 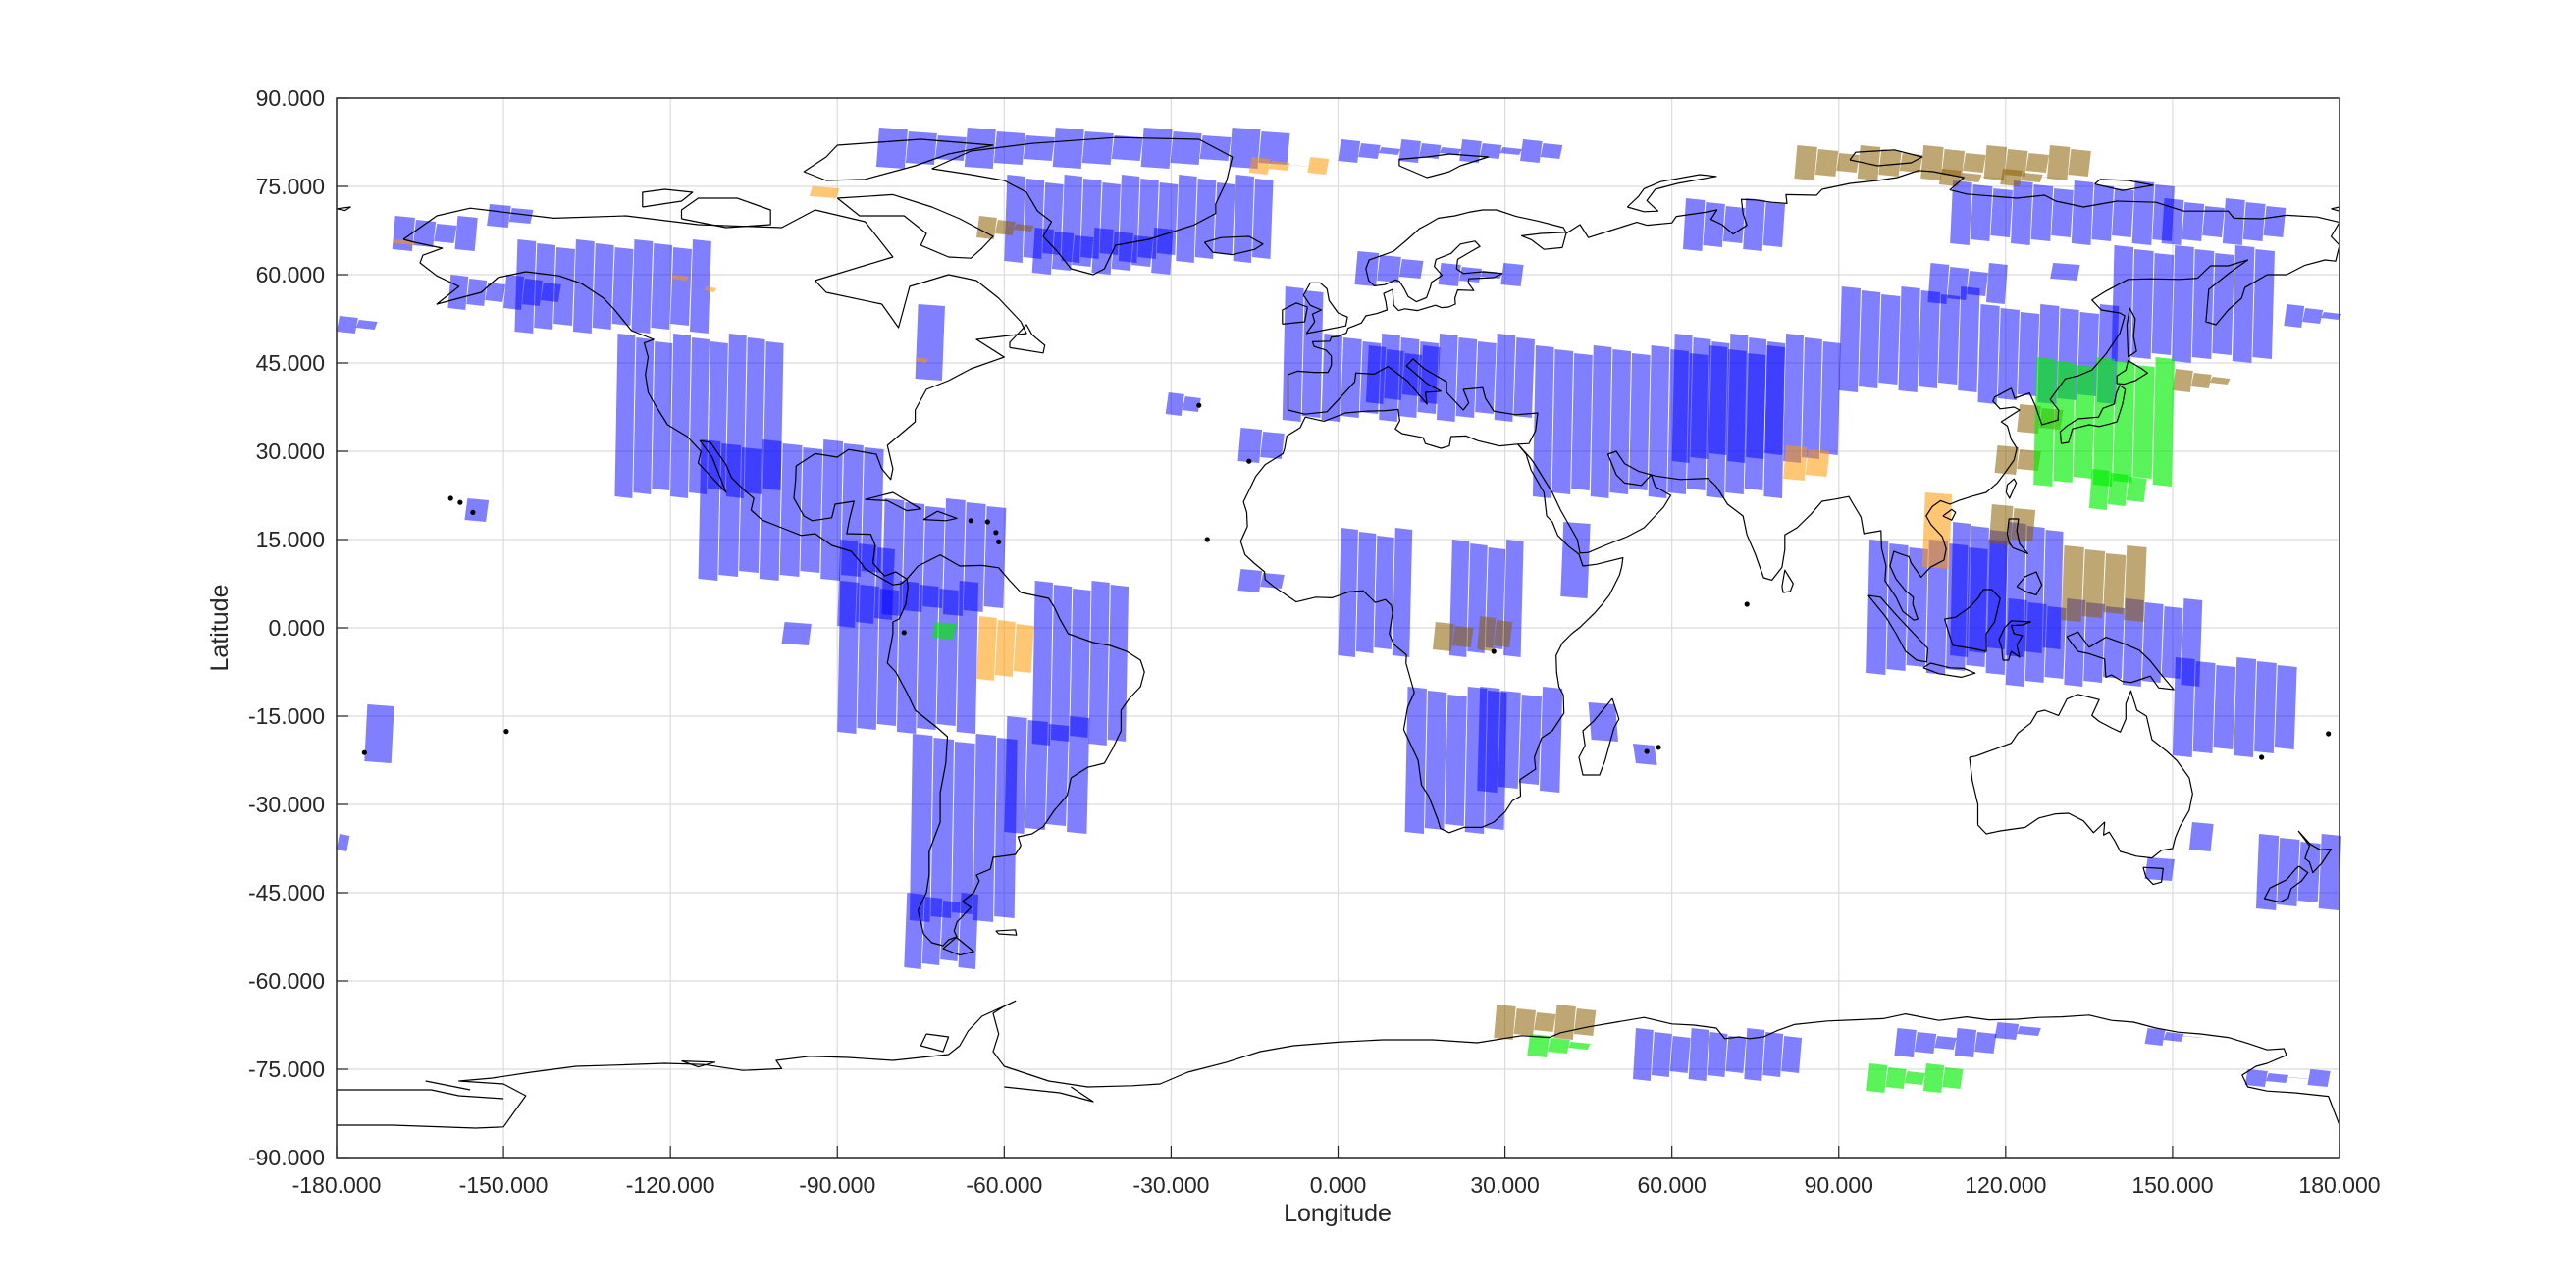 I want to click on y-tick-label: 0.000, so click(x=296, y=628).